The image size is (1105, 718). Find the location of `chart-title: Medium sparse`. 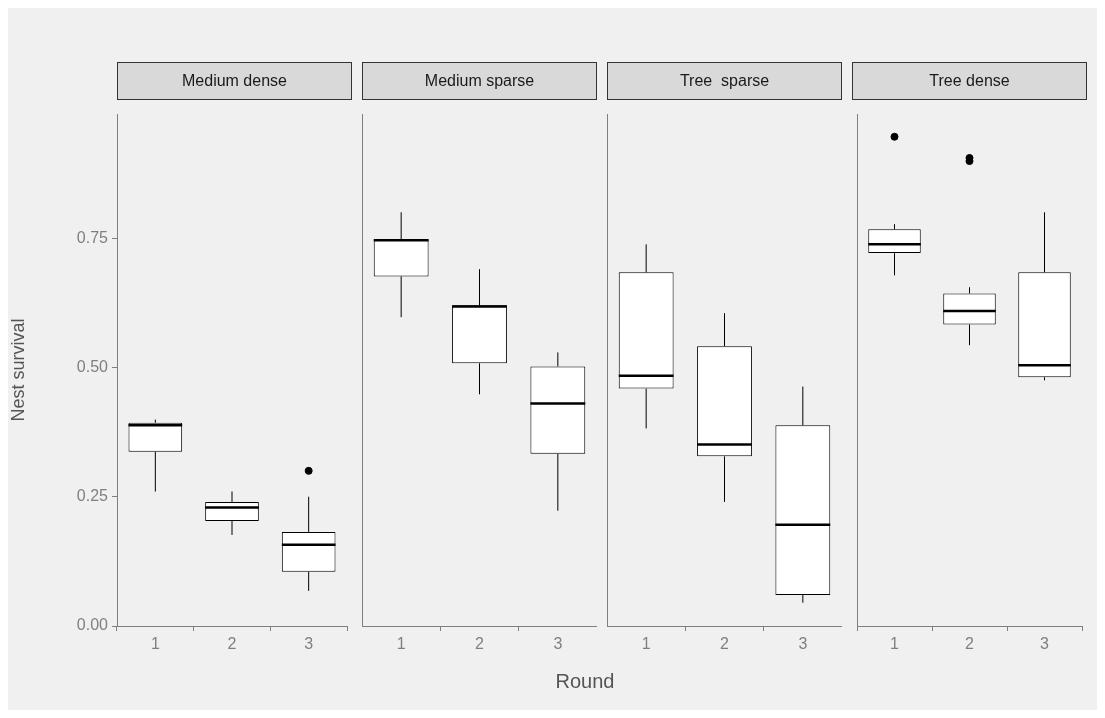

chart-title: Medium sparse is located at coordinates (479, 81).